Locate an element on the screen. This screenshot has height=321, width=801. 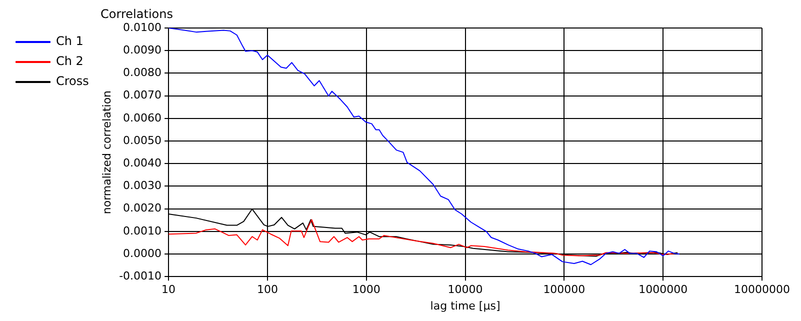
x-axis-title: lag time [µs] is located at coordinates (465, 305).